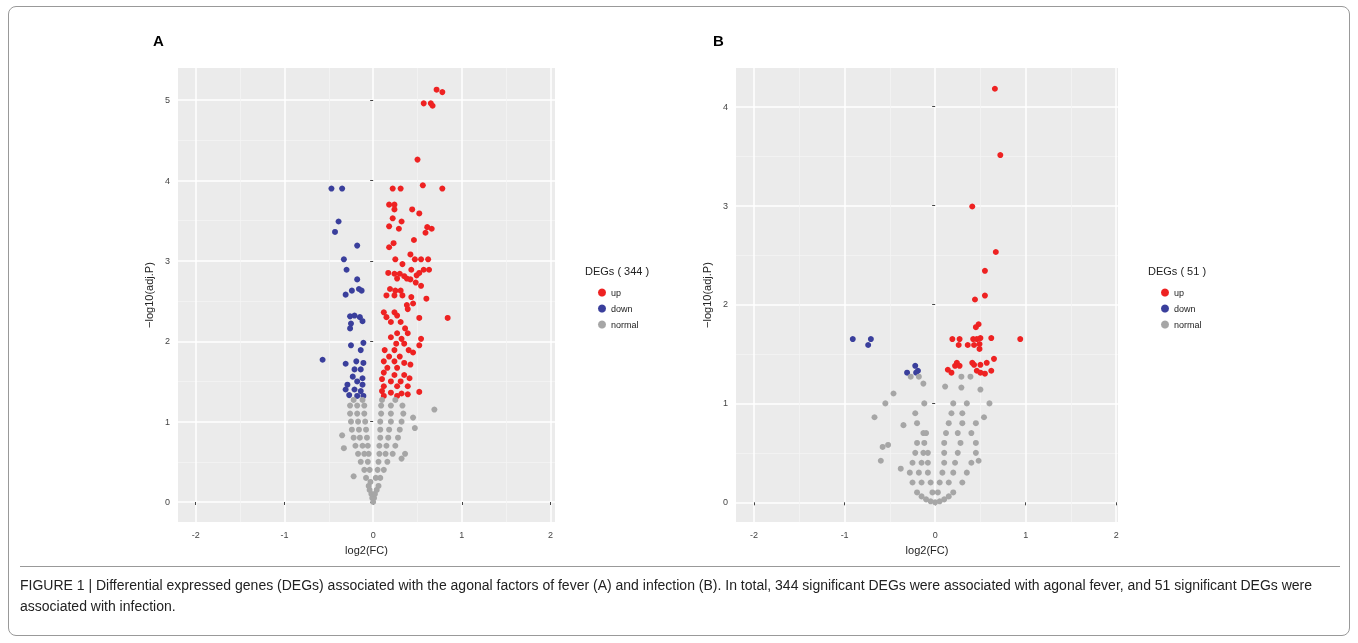  Describe the element at coordinates (718, 40) in the screenshot. I see `chart-title: B` at that location.